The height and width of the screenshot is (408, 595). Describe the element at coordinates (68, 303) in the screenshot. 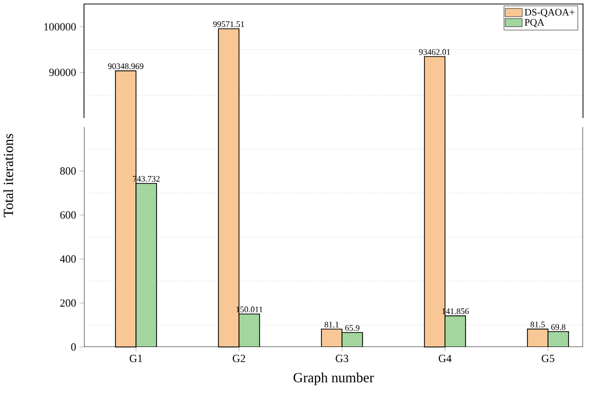

I see `y-tick-label: 200` at that location.